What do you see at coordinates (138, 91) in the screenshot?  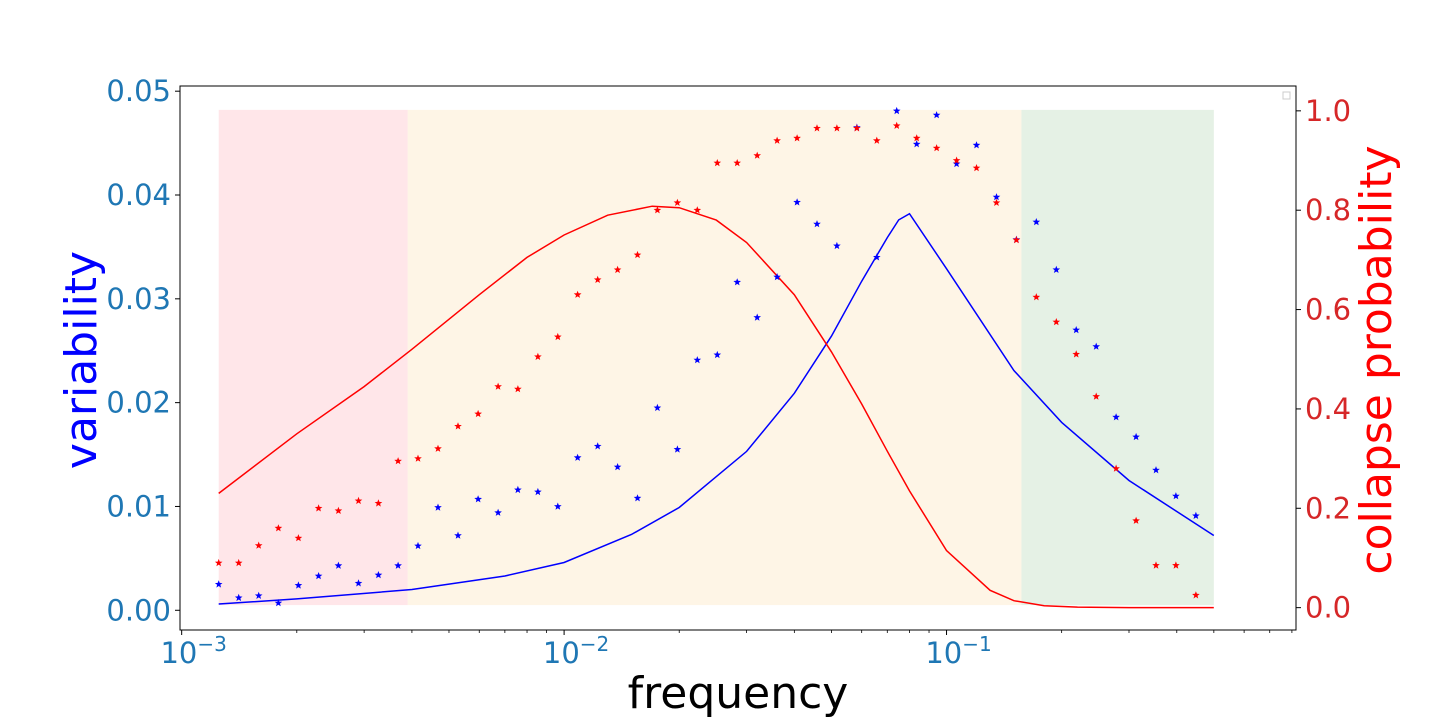 I see `left-tick-label: 0.05` at bounding box center [138, 91].